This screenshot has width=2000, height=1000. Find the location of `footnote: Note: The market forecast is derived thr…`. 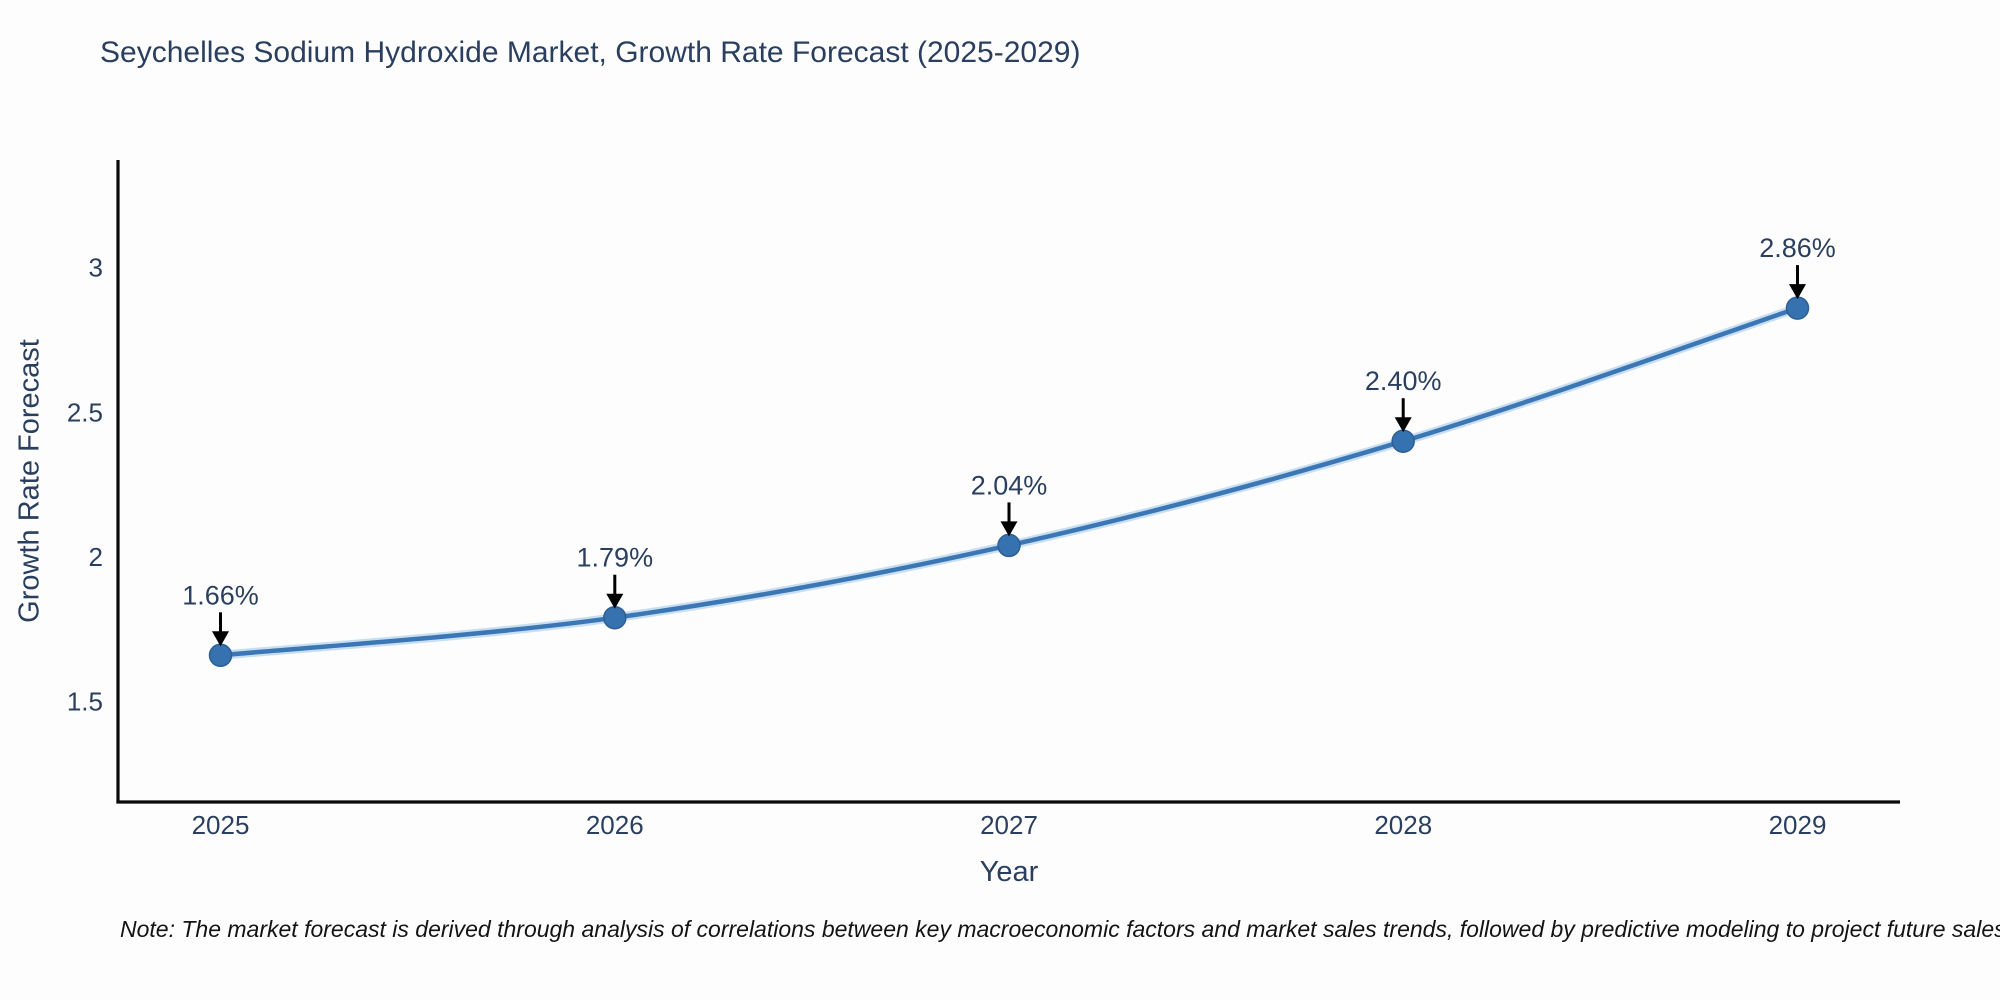

footnote: Note: The market forecast is derived thr… is located at coordinates (1060, 929).